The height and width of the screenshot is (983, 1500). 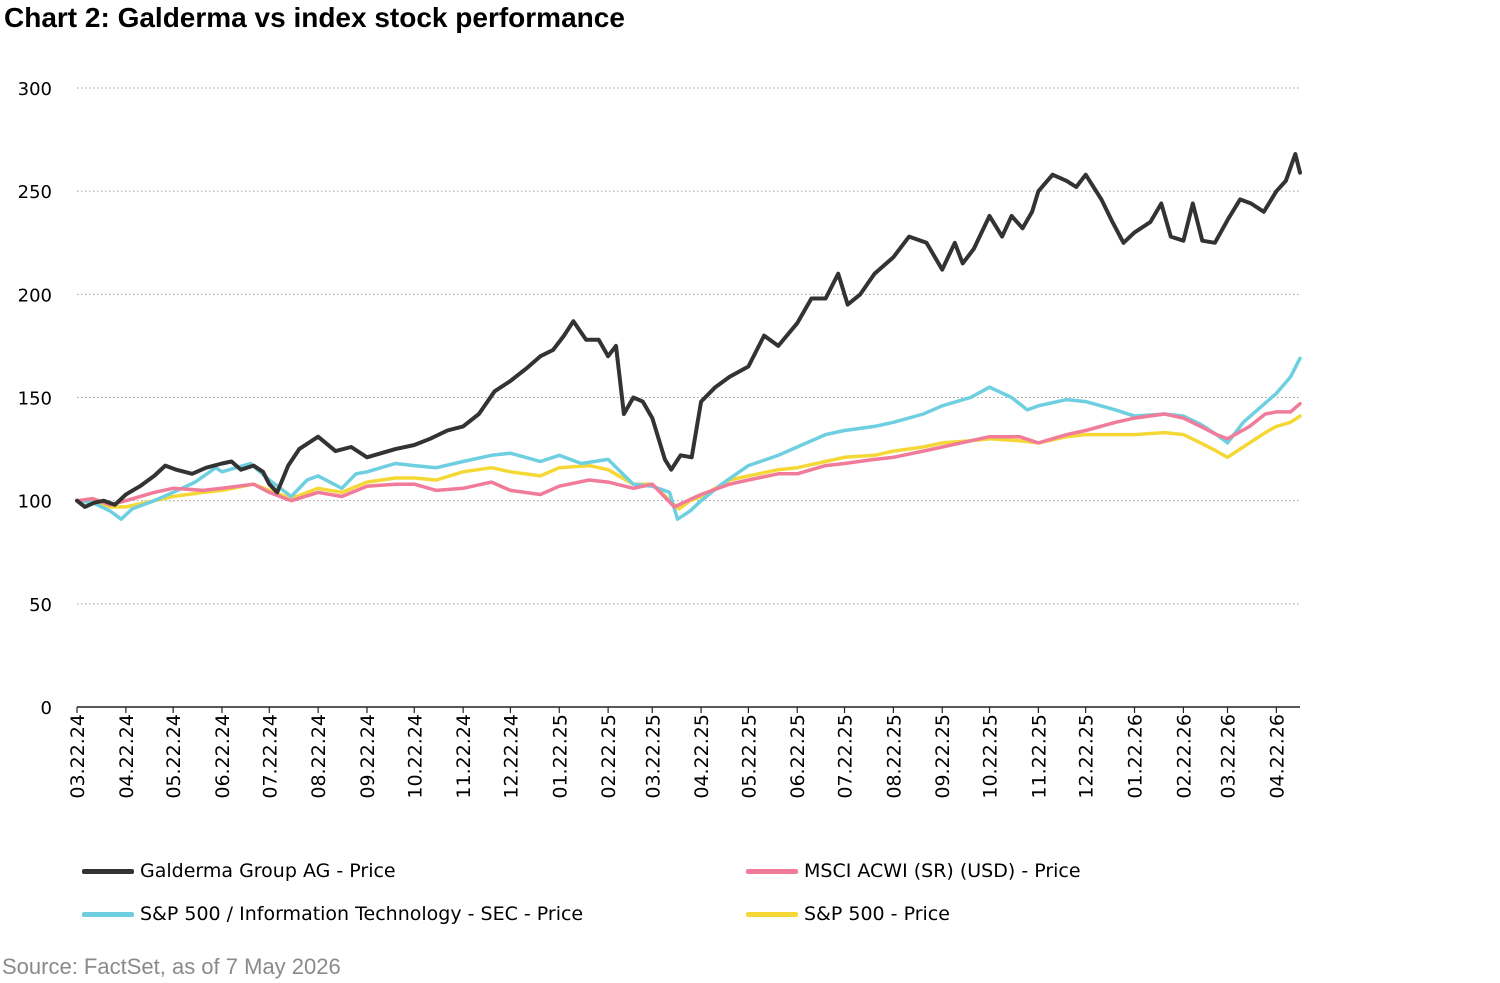 What do you see at coordinates (991, 756) in the screenshot?
I see `x-tick-label: 10.22.25` at bounding box center [991, 756].